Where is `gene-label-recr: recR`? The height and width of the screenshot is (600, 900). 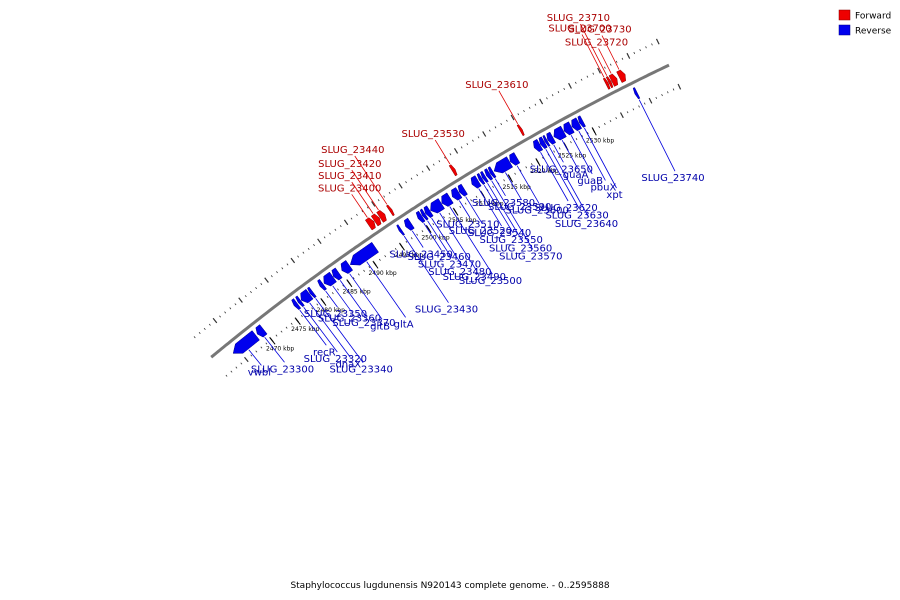 gene-label-recr: recR is located at coordinates (324, 352).